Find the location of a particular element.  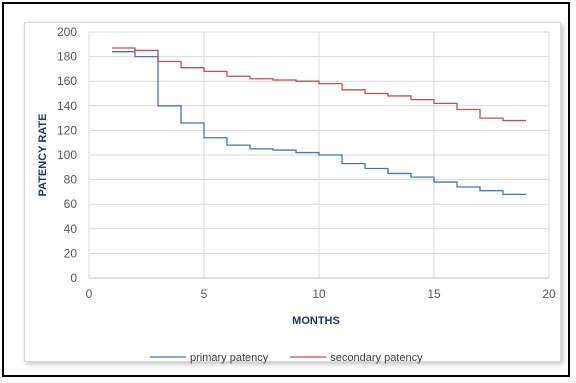

y-tick-label: 100 is located at coordinates (67, 155).